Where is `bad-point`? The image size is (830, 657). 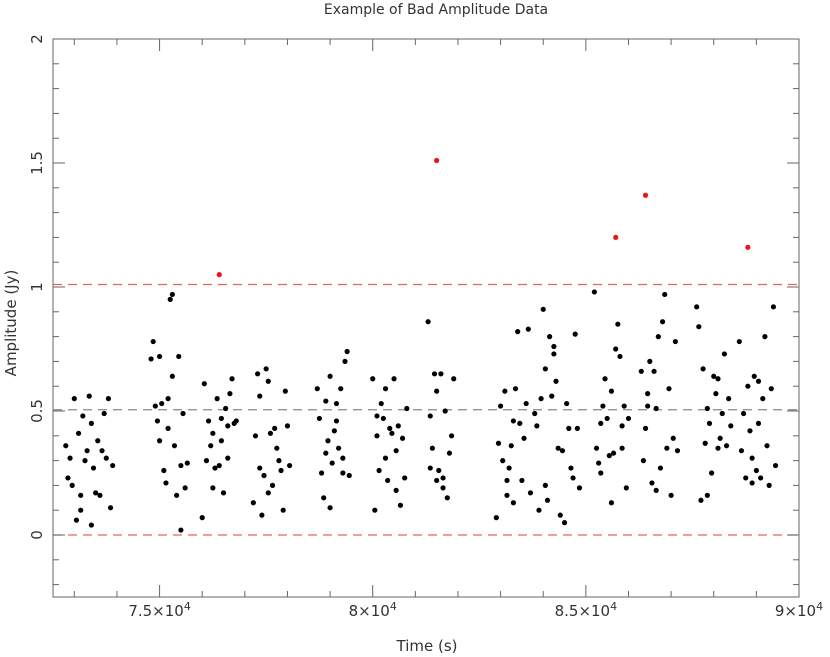 bad-point is located at coordinates (437, 160).